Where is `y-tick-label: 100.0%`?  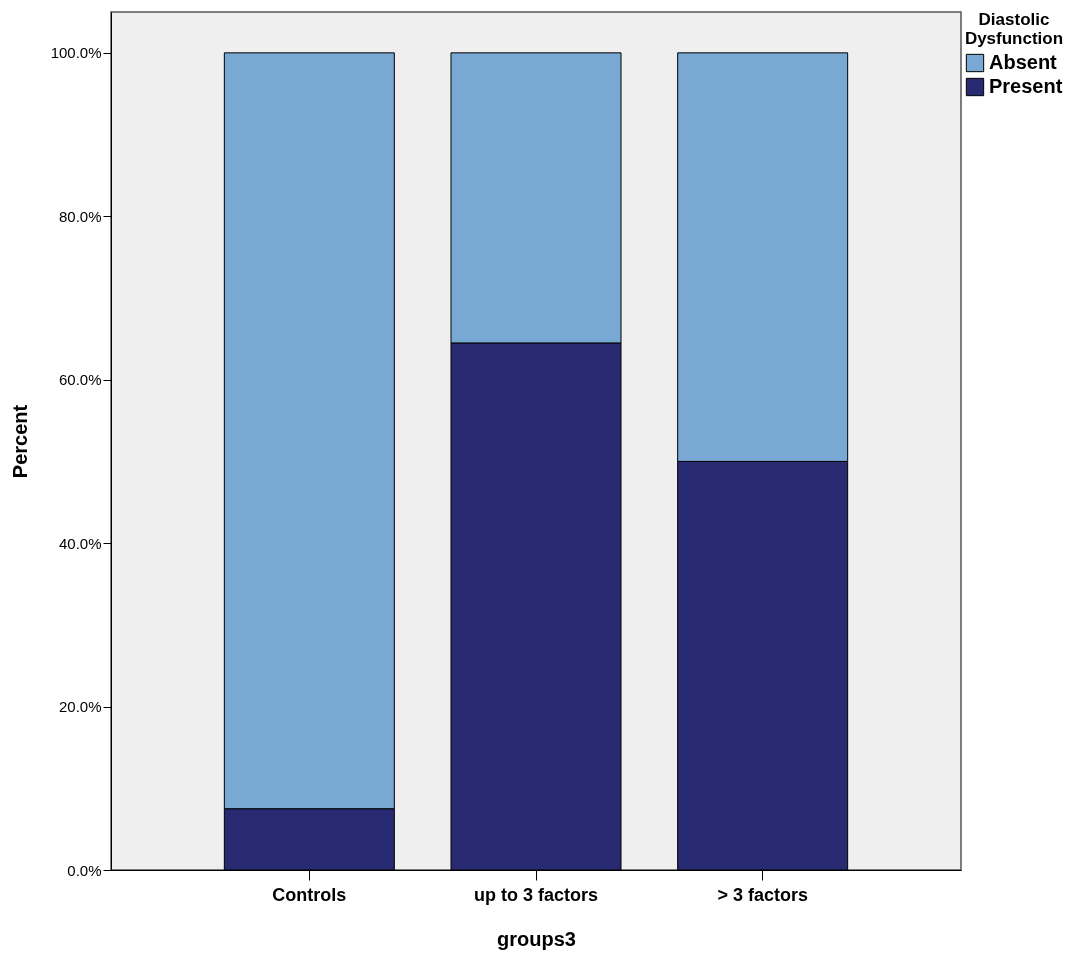 y-tick-label: 100.0% is located at coordinates (76, 53).